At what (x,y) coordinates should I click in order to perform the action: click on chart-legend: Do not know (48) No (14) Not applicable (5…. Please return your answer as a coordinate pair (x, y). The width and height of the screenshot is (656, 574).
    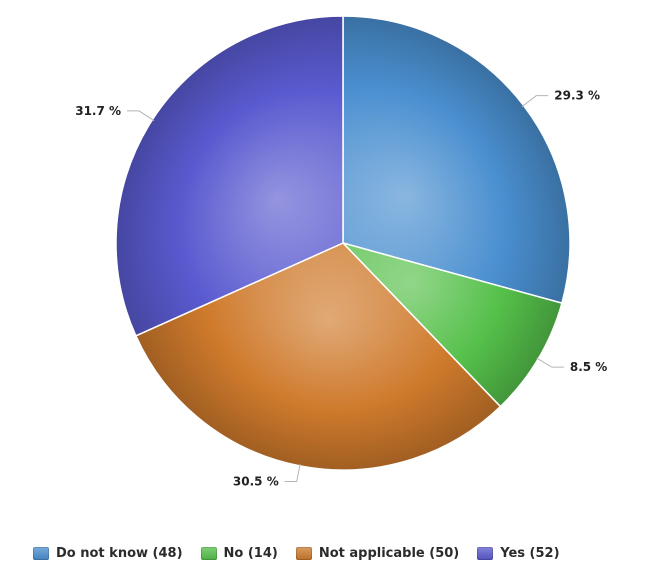
    Looking at the image, I should click on (296, 553).